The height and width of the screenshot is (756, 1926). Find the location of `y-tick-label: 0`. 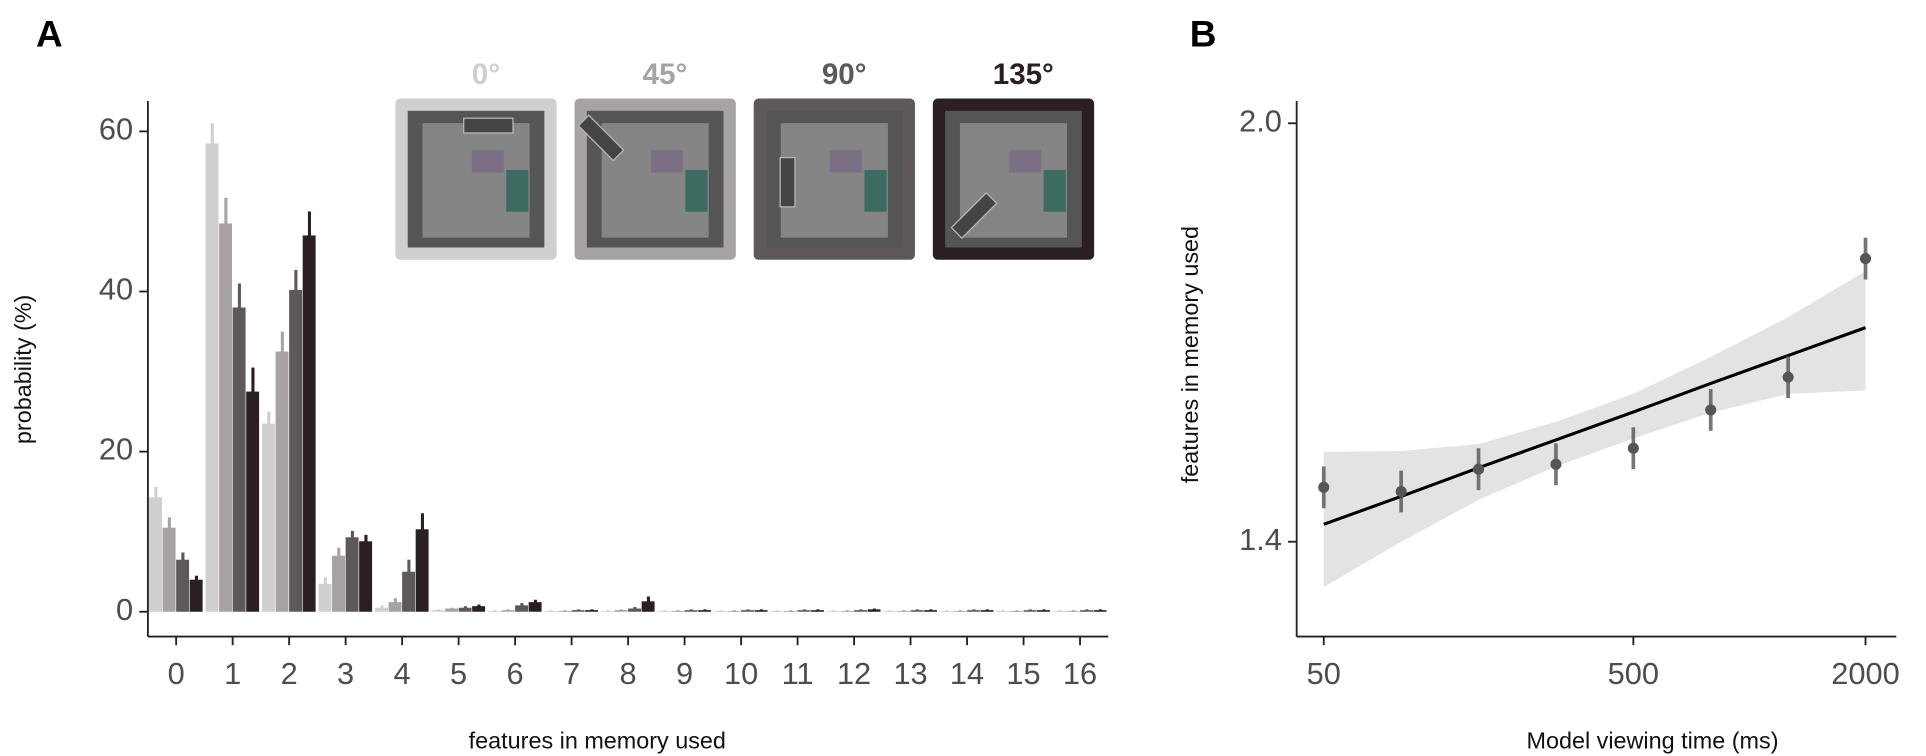

y-tick-label: 0 is located at coordinates (124, 609).